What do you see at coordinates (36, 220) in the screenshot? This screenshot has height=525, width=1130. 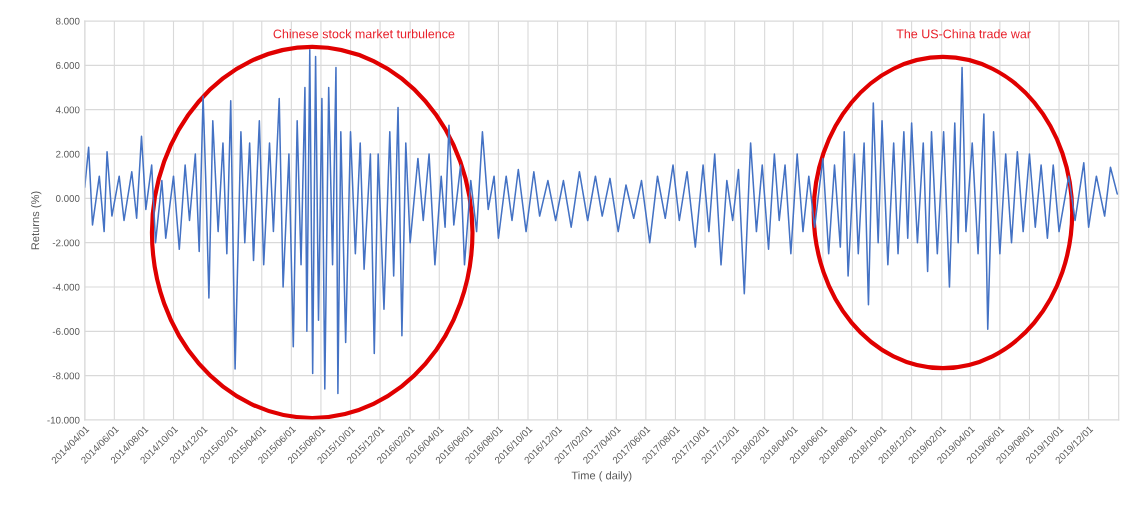 I see `y-axis-title: Returns (%)` at bounding box center [36, 220].